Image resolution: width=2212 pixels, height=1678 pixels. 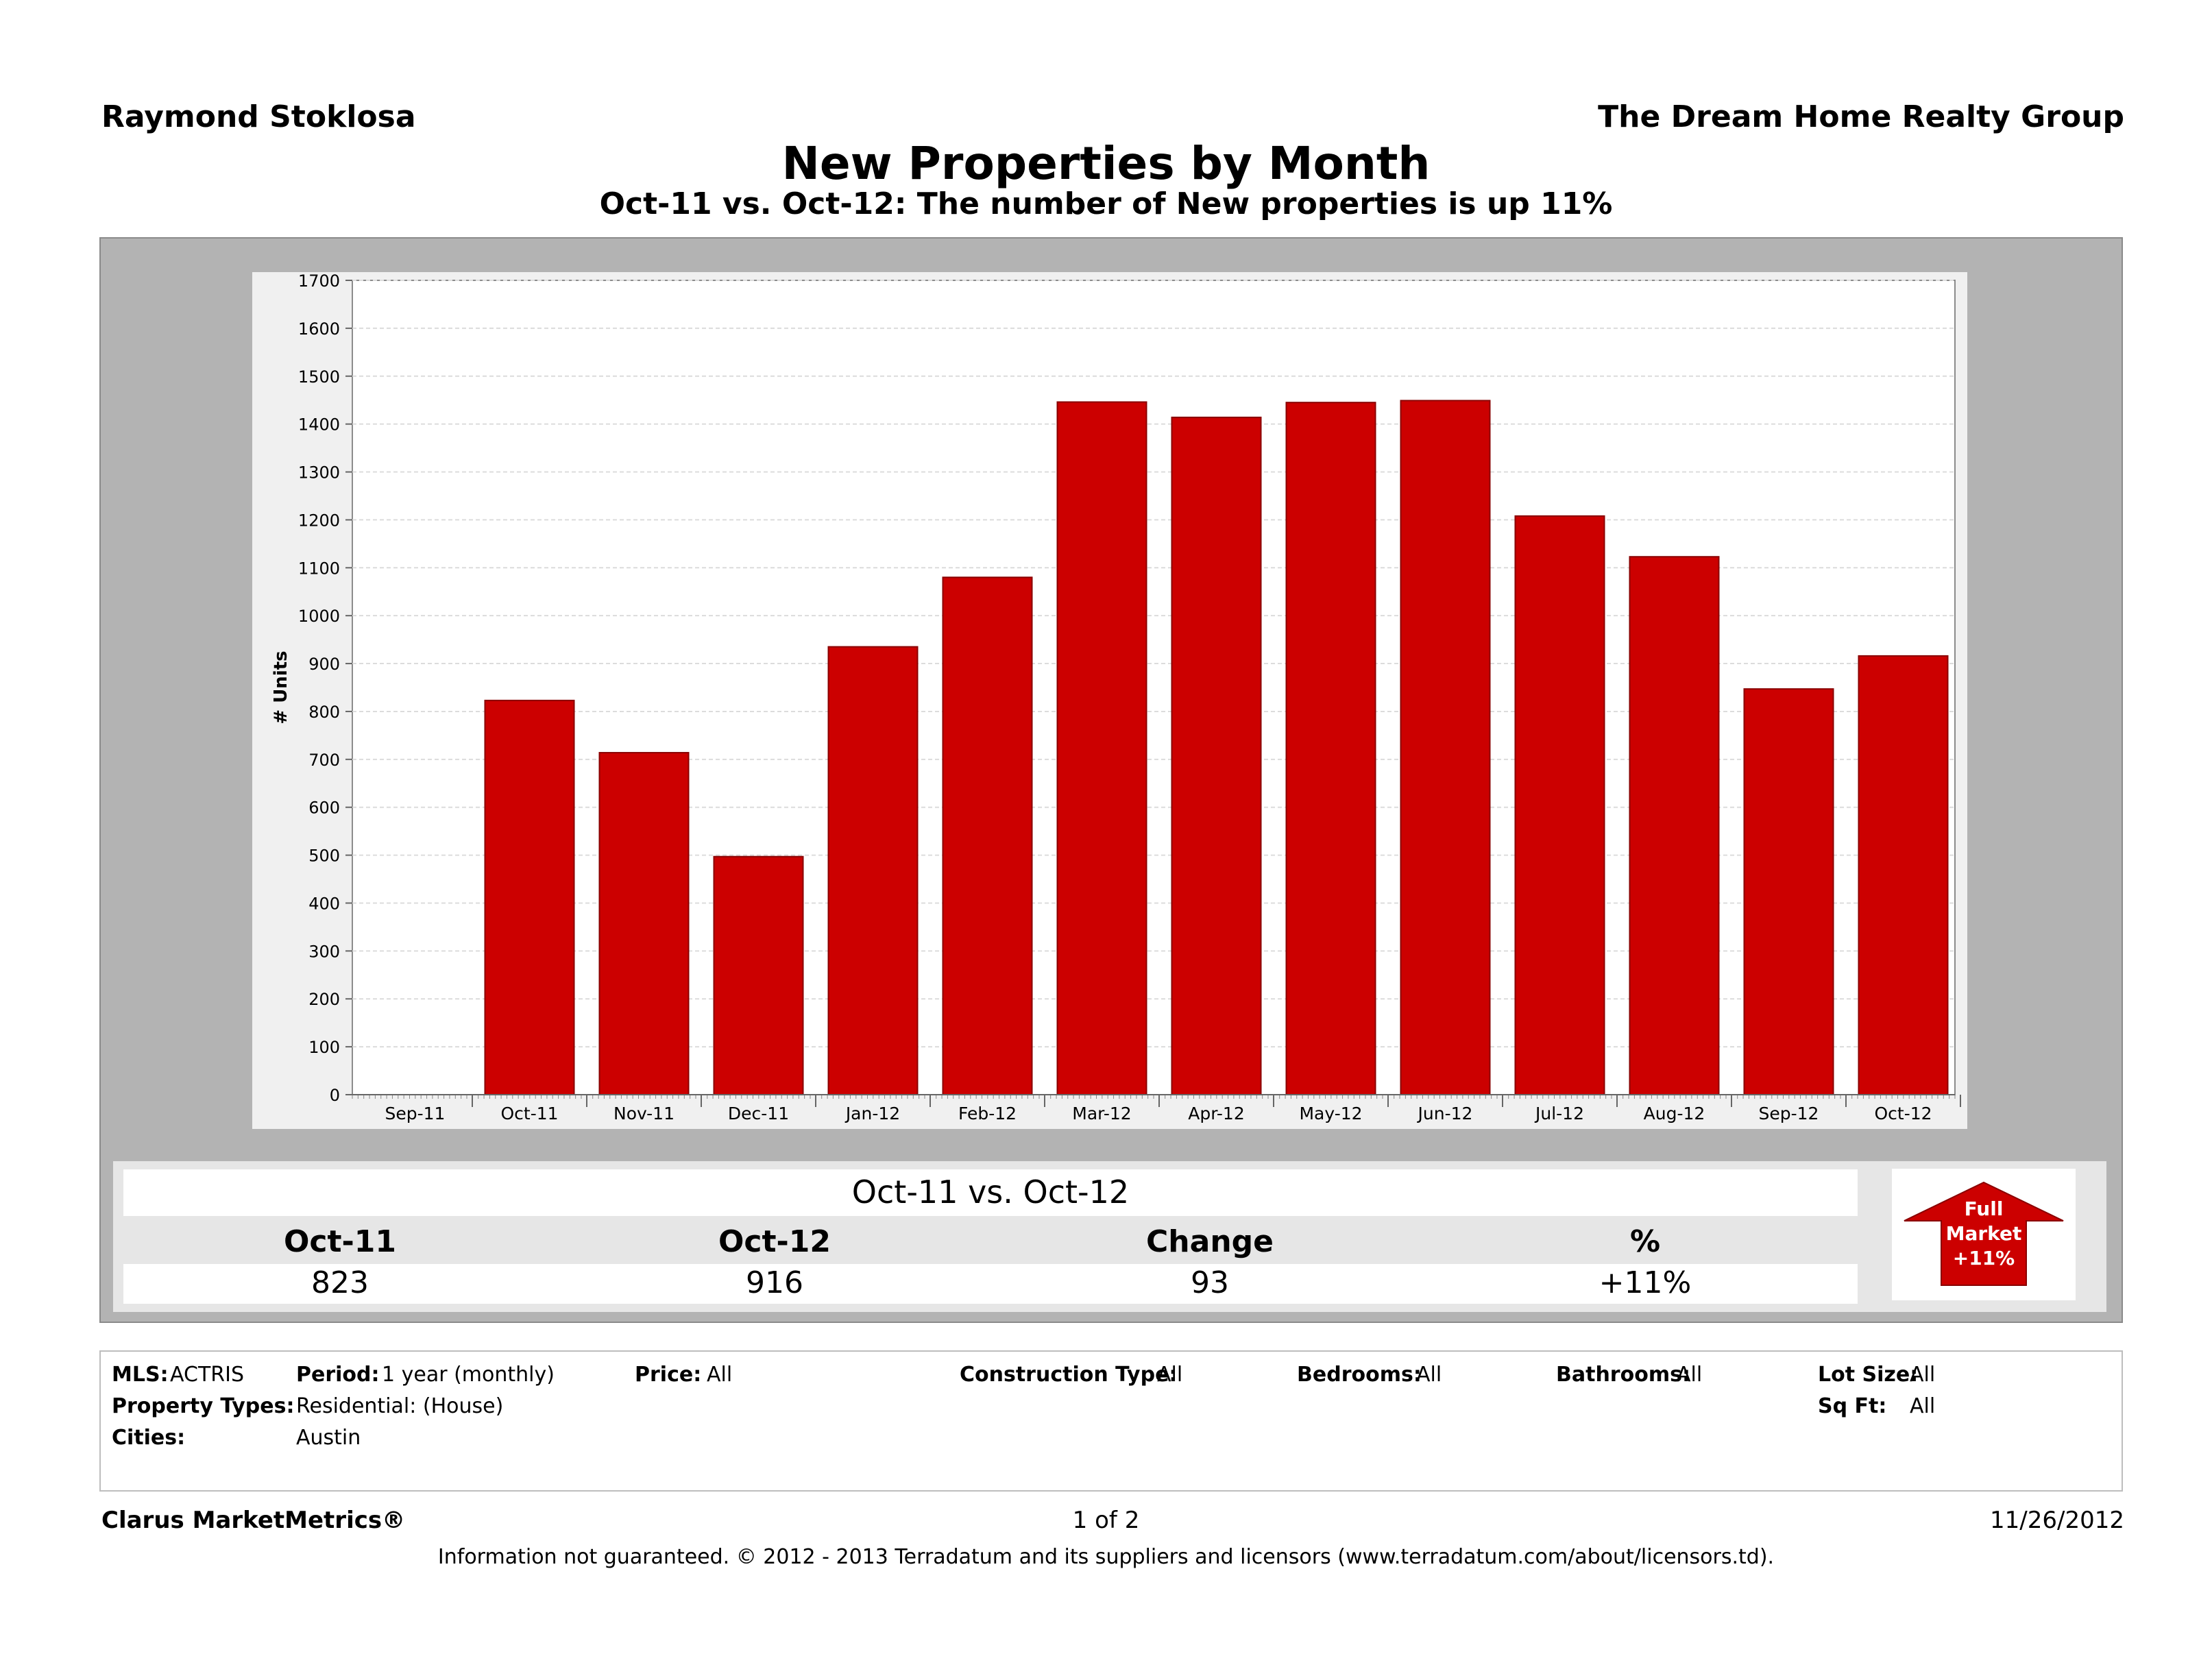 What do you see at coordinates (324, 952) in the screenshot?
I see `y-tick-label: 300` at bounding box center [324, 952].